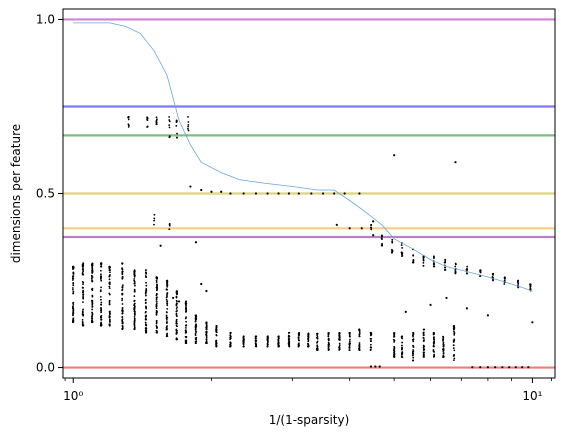 The width and height of the screenshot is (567, 437). Describe the element at coordinates (73, 396) in the screenshot. I see `x-tick-label: 10⁰` at that location.